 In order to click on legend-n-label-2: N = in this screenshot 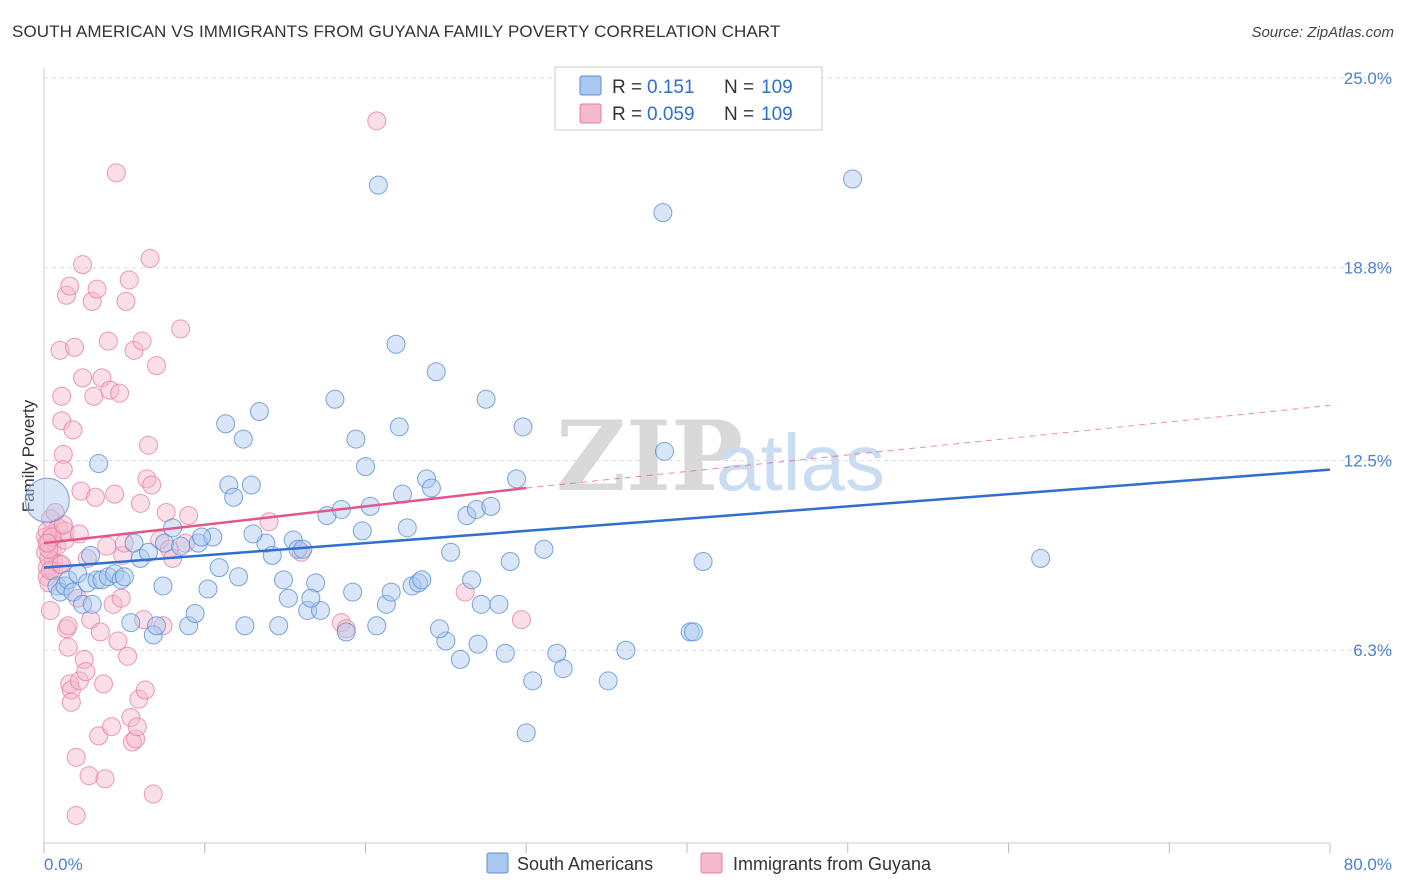, I will do `click(739, 114)`.